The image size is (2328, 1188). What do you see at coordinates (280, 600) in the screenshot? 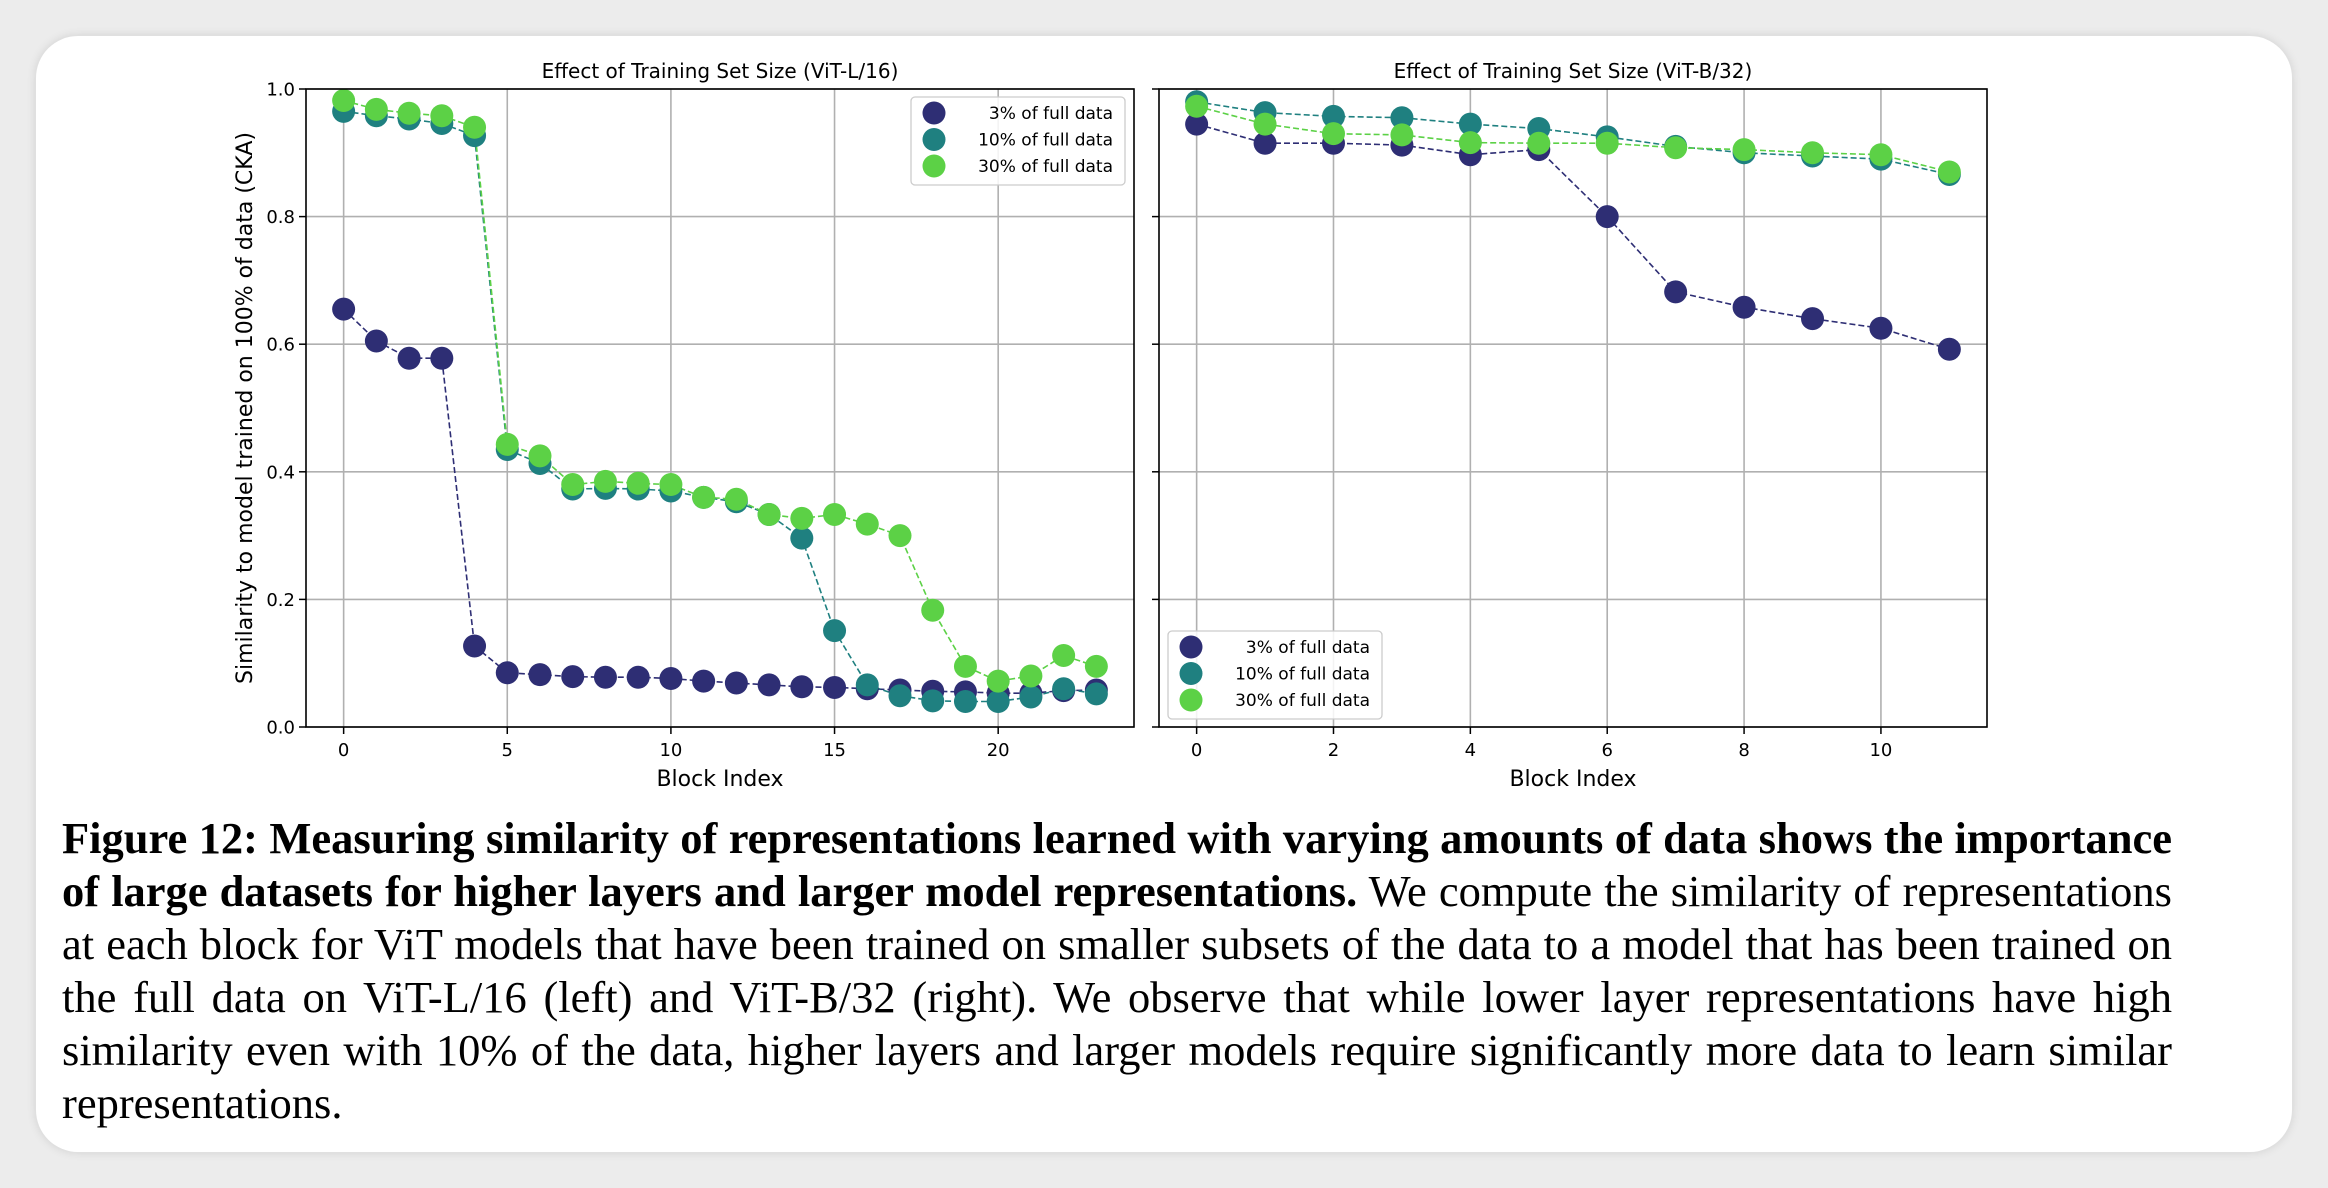
I see `y-tick-label: 0.2` at bounding box center [280, 600].